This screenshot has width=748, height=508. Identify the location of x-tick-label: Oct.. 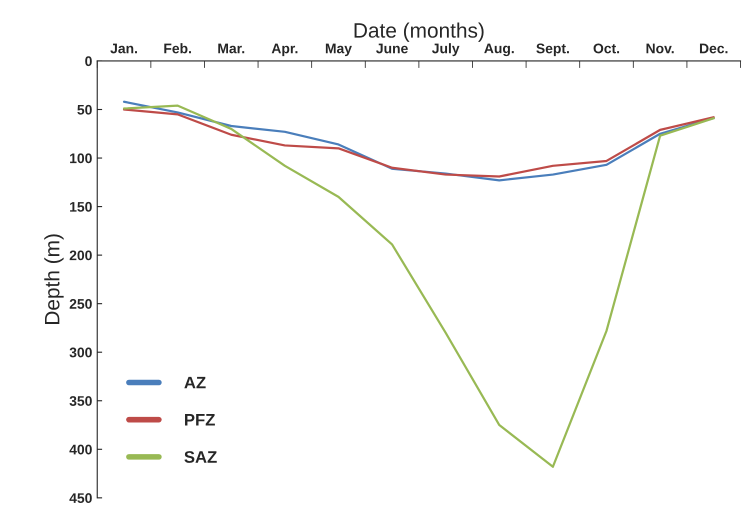
(607, 49).